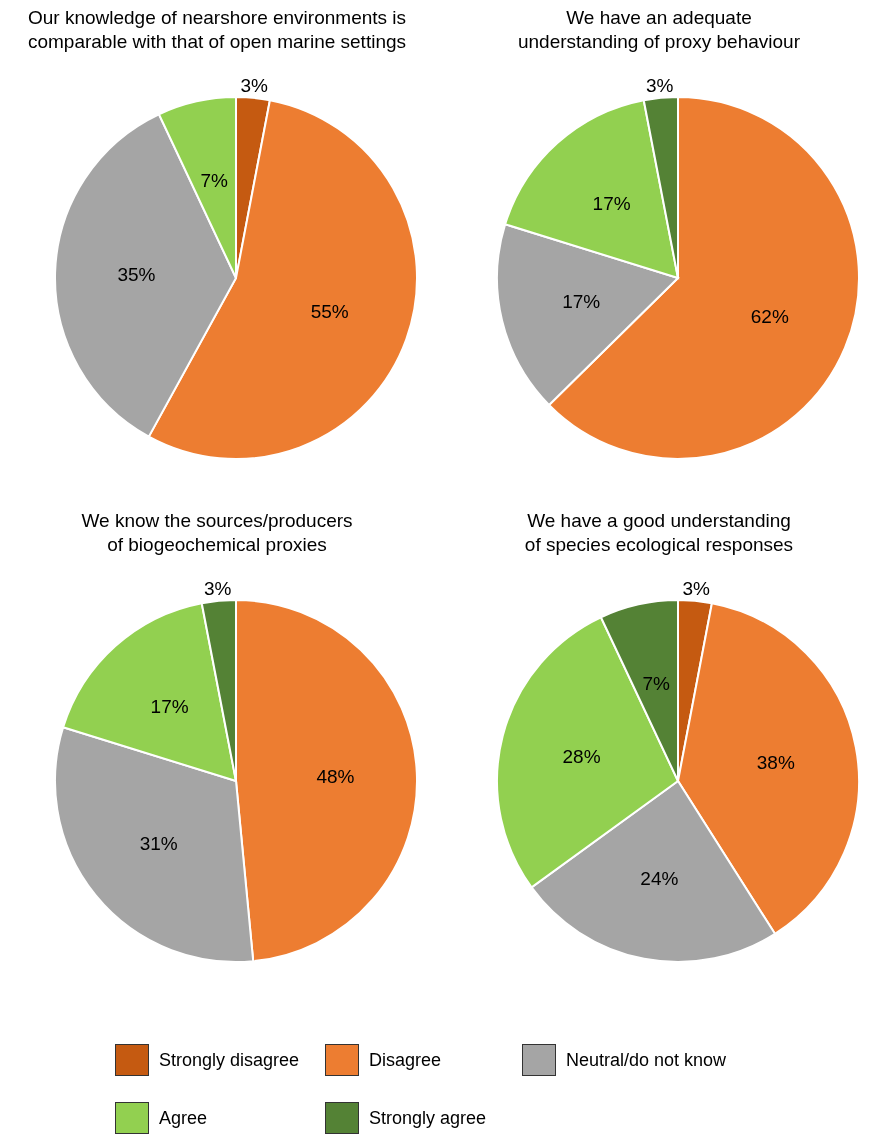 The height and width of the screenshot is (1135, 875). I want to click on data-label: 28%, so click(581, 756).